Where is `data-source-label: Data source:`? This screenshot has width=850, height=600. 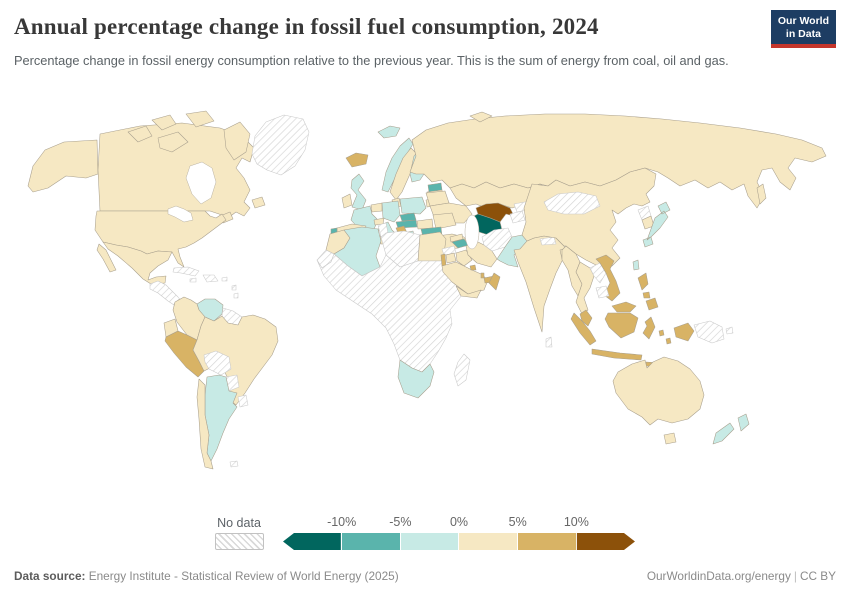
data-source-label: Data source: is located at coordinates (50, 576).